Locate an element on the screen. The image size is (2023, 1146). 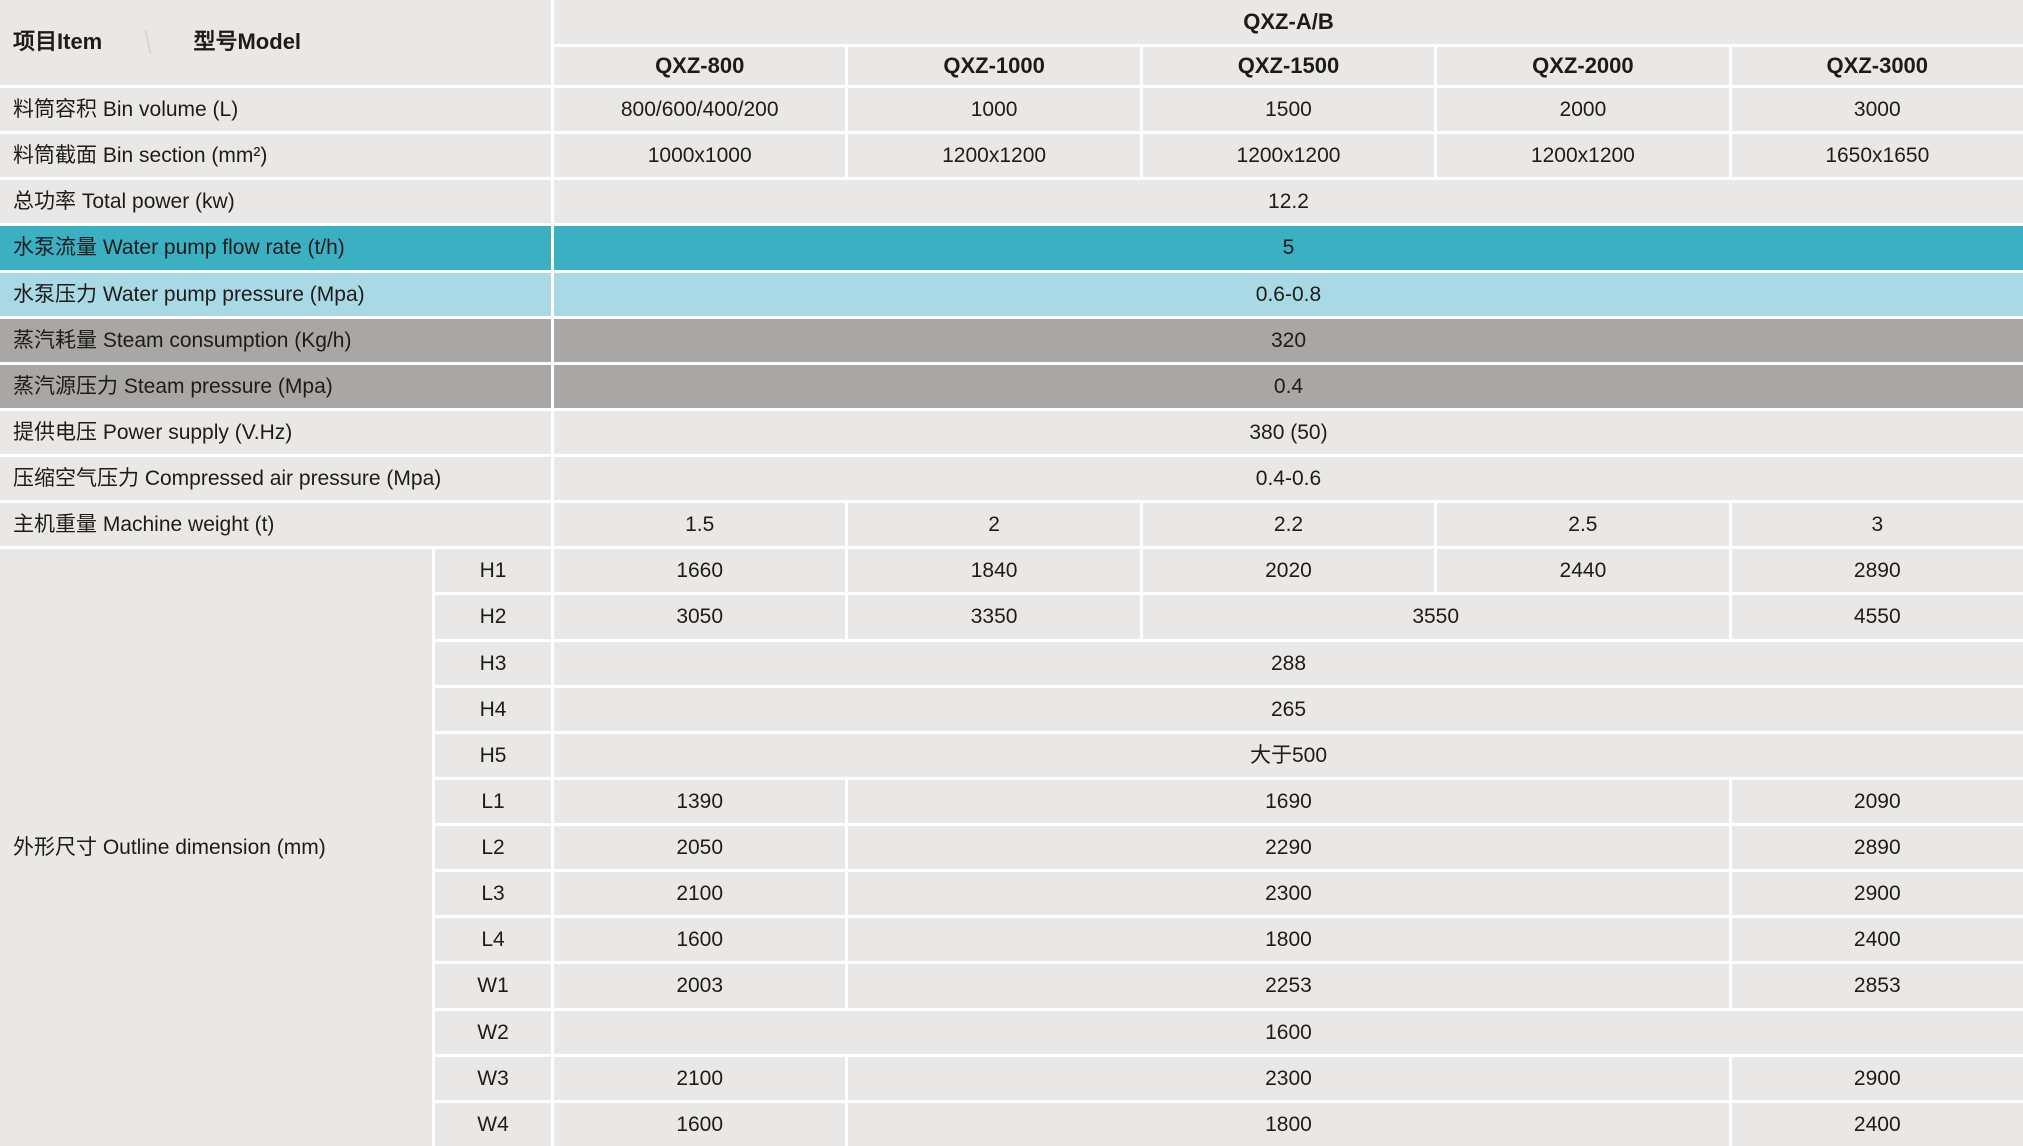
pump-pressure-value: 0.6-0.8 is located at coordinates (1288, 294).